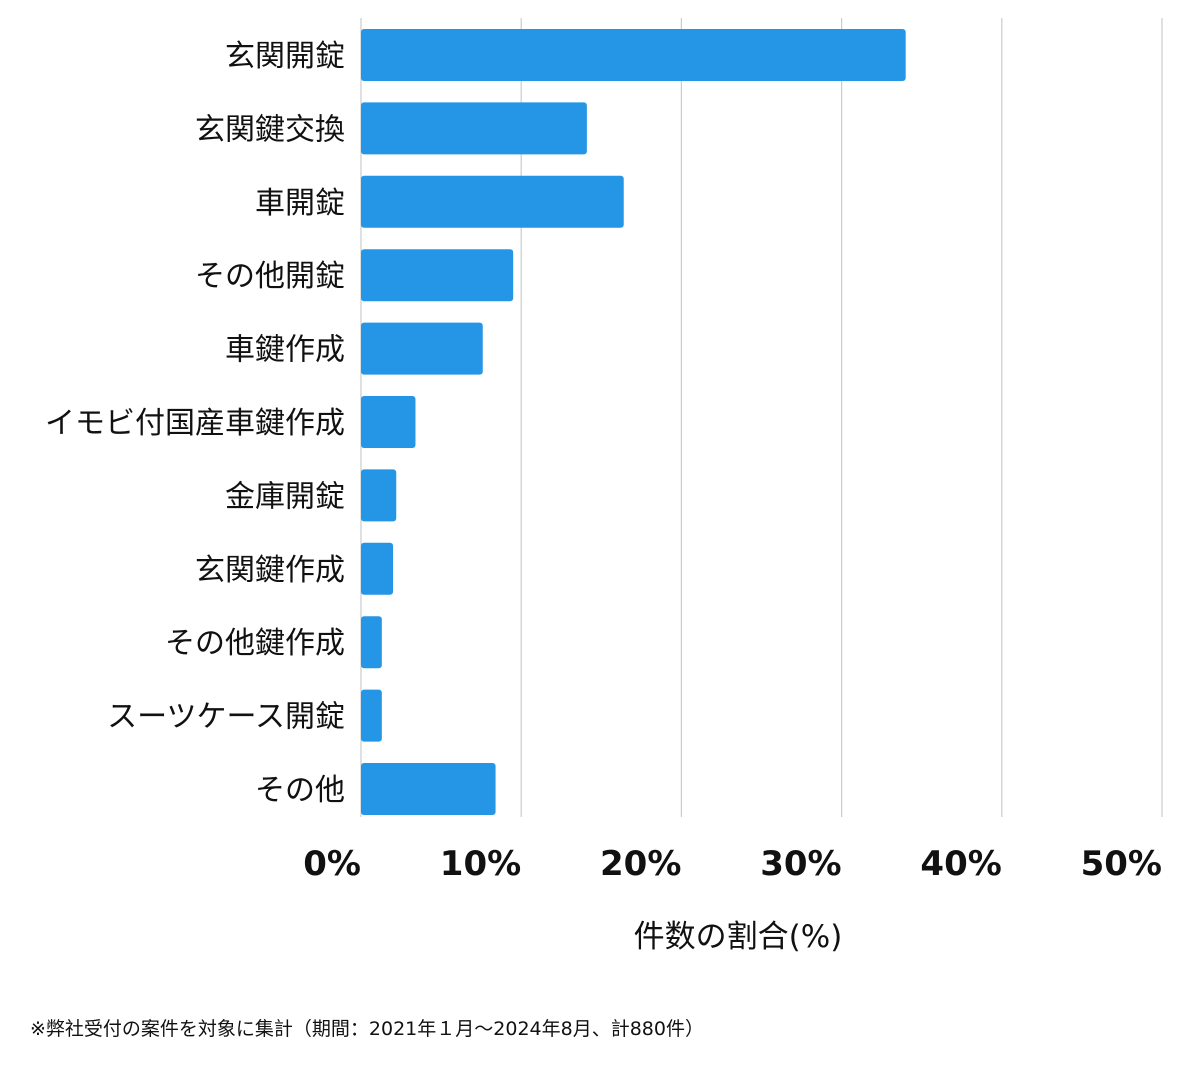  I want to click on category-label-3: その他開錠, so click(270, 276).